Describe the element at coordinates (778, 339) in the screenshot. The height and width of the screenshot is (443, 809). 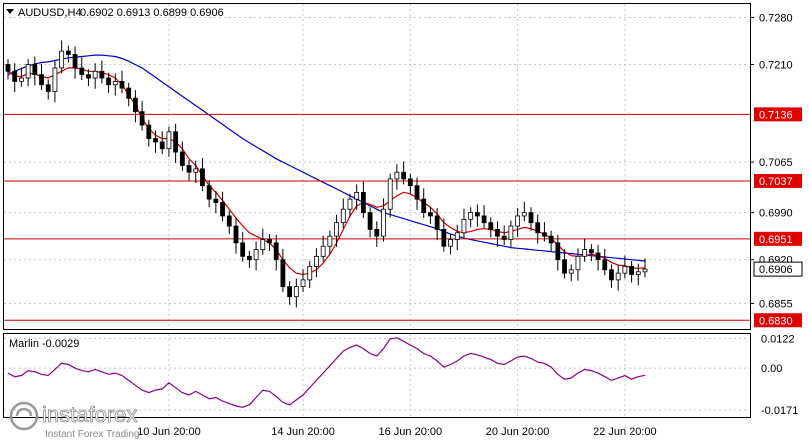
I see `indicator-tick-label: 0.0122` at that location.